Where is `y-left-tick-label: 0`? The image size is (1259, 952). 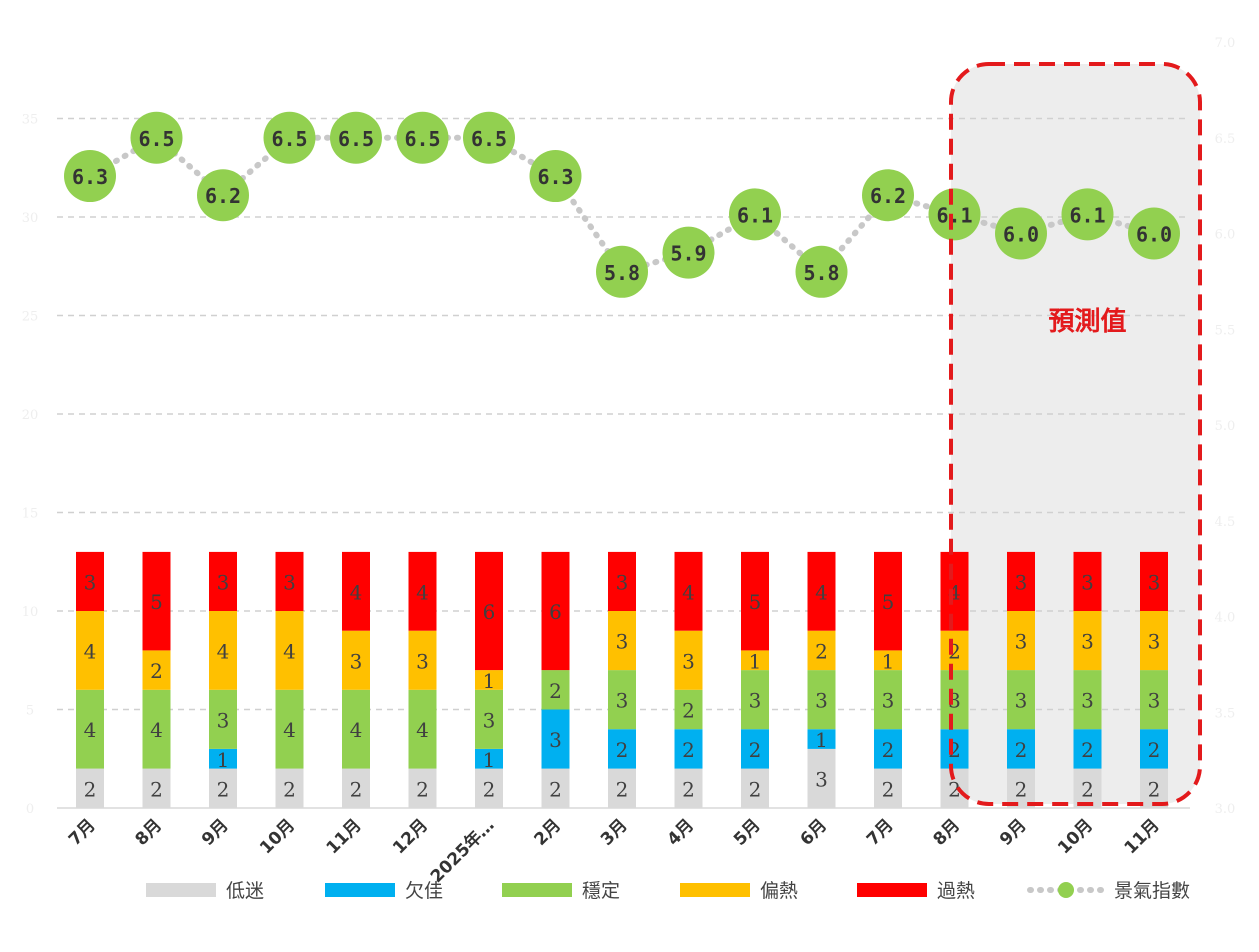
y-left-tick-label: 0 is located at coordinates (30, 809).